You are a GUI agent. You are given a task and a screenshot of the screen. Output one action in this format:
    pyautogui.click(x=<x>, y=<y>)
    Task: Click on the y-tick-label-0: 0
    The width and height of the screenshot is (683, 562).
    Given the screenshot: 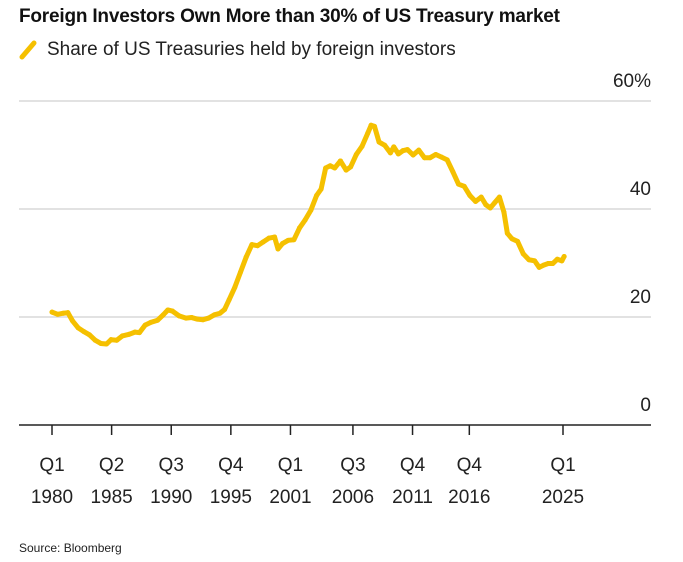 What is the action you would take?
    pyautogui.click(x=645, y=405)
    